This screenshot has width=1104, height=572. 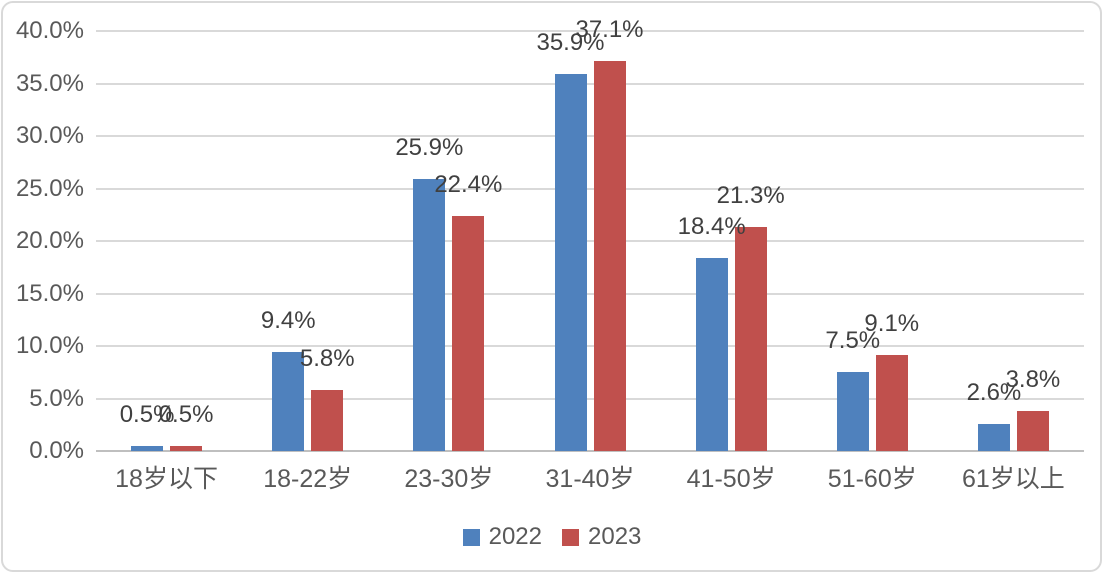 I want to click on data-label-2022: 18.4%, so click(x=711, y=226).